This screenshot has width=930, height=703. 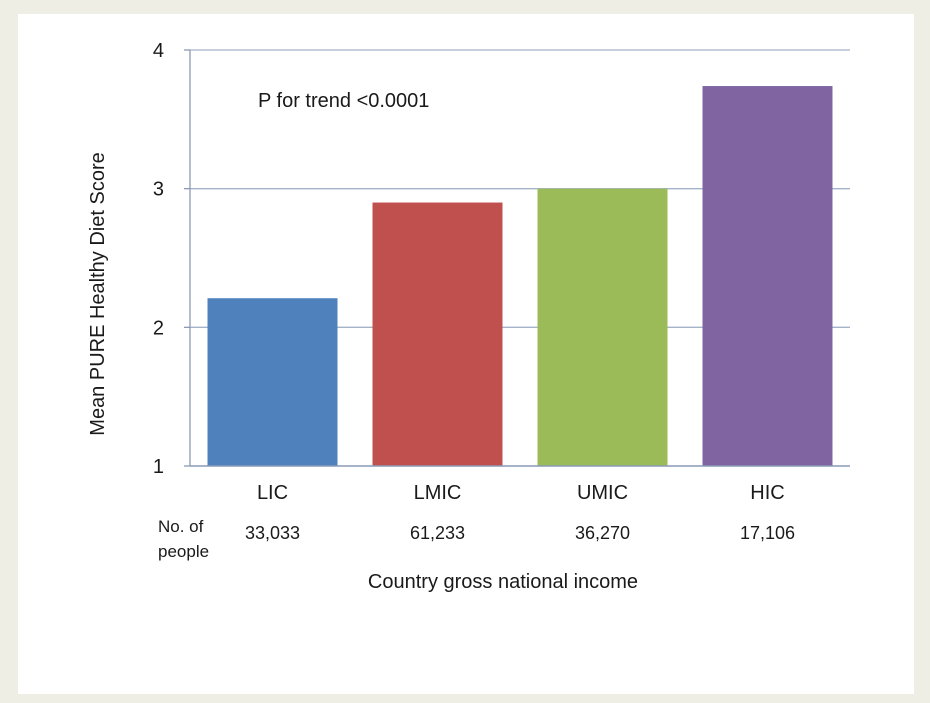 I want to click on y-tick-label-4: 4, so click(x=158, y=51).